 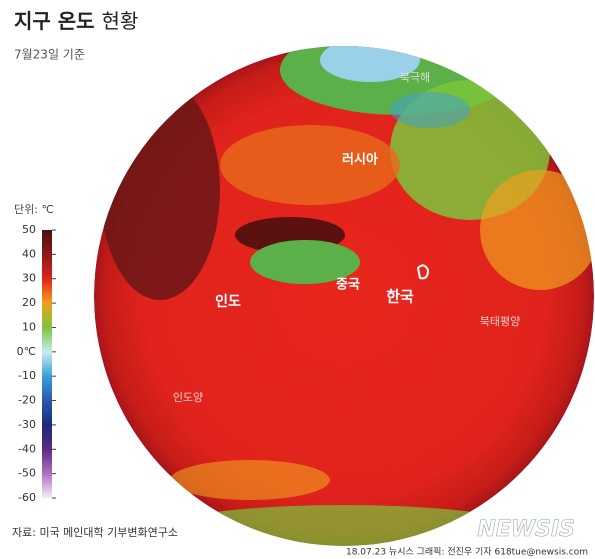 I want to click on color-bar, so click(x=47, y=364).